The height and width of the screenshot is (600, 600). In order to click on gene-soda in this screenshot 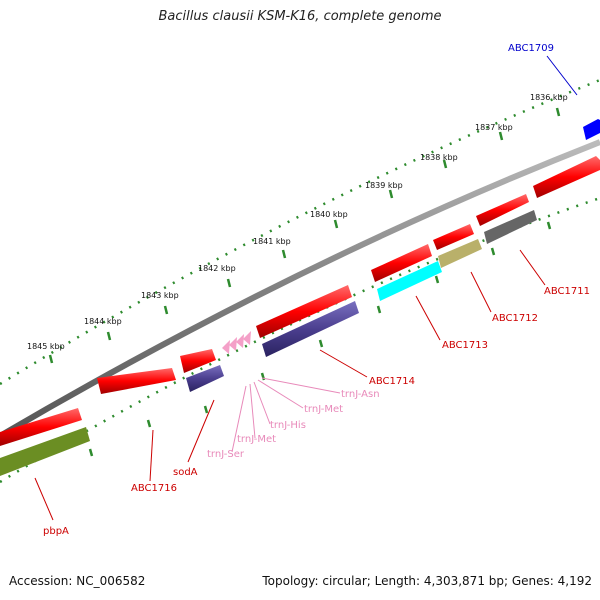, I will do `click(205, 378)`.